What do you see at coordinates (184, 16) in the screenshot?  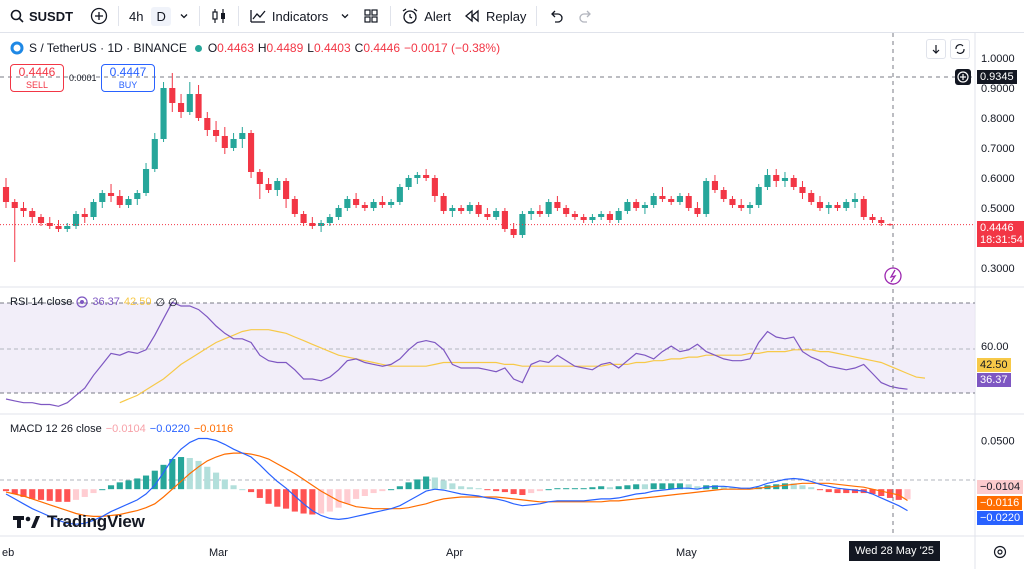 I see `timeframe-dropdown` at bounding box center [184, 16].